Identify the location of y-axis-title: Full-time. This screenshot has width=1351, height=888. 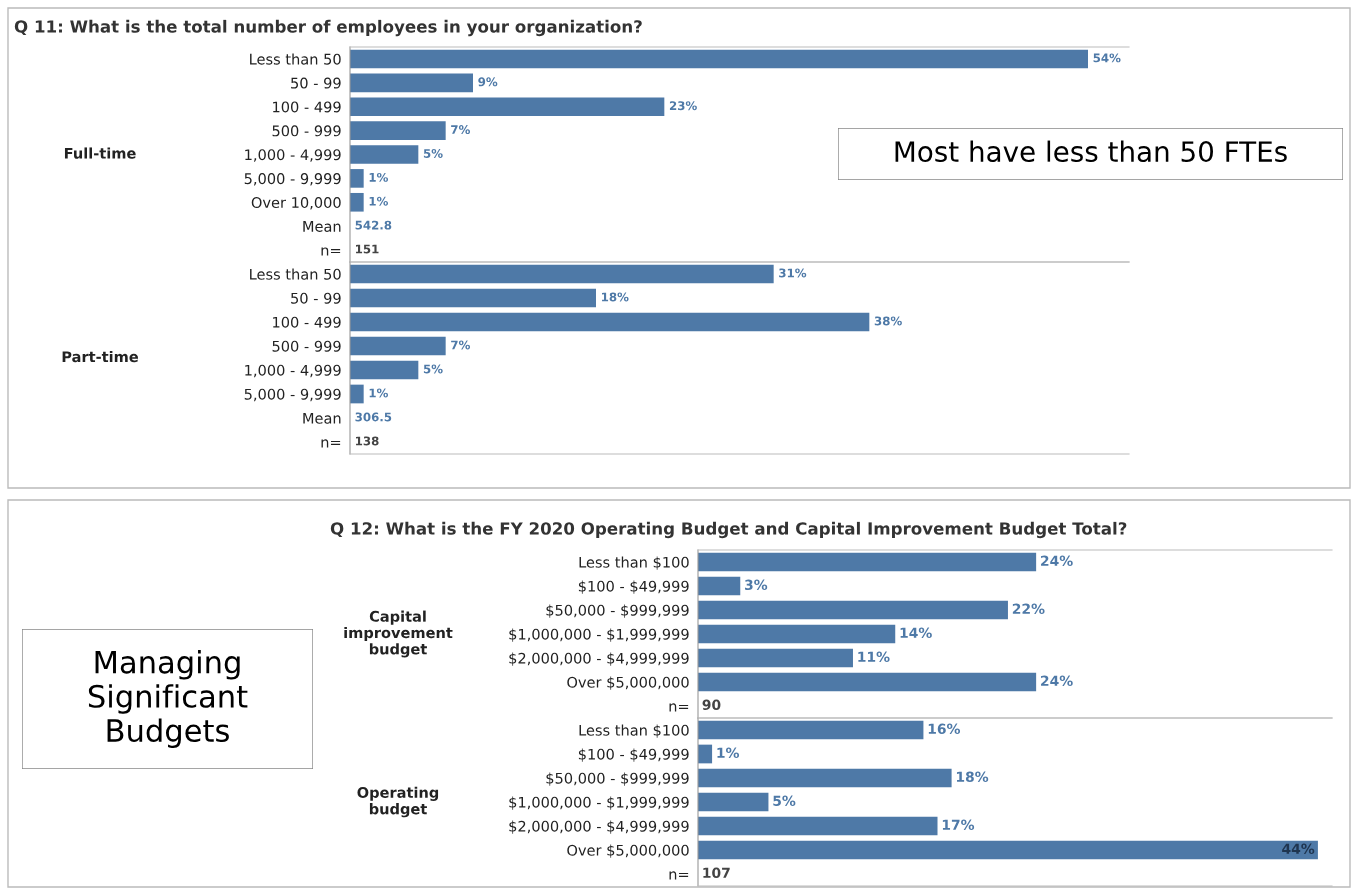
(100, 153).